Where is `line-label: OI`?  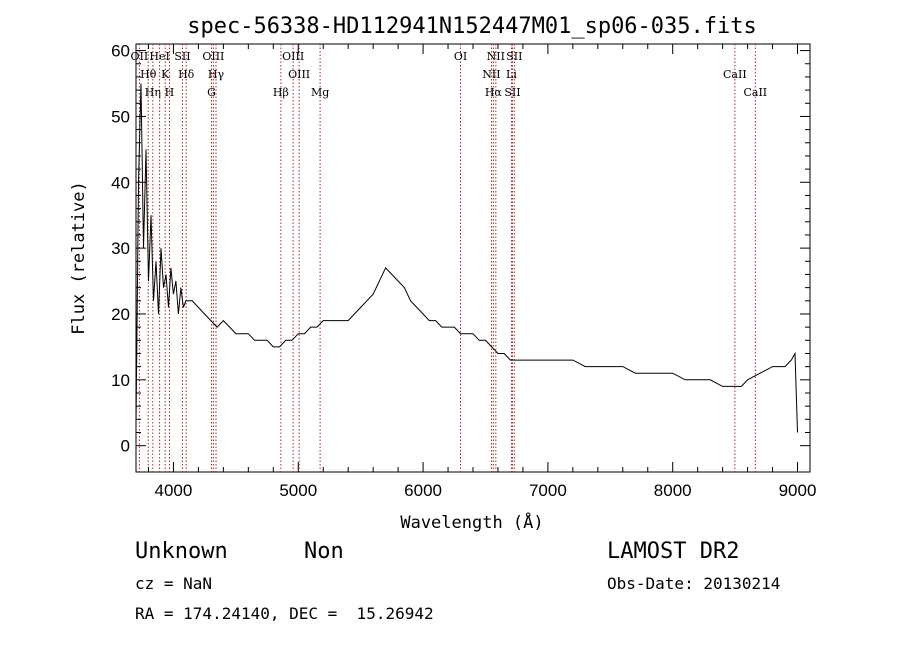 line-label: OI is located at coordinates (460, 56).